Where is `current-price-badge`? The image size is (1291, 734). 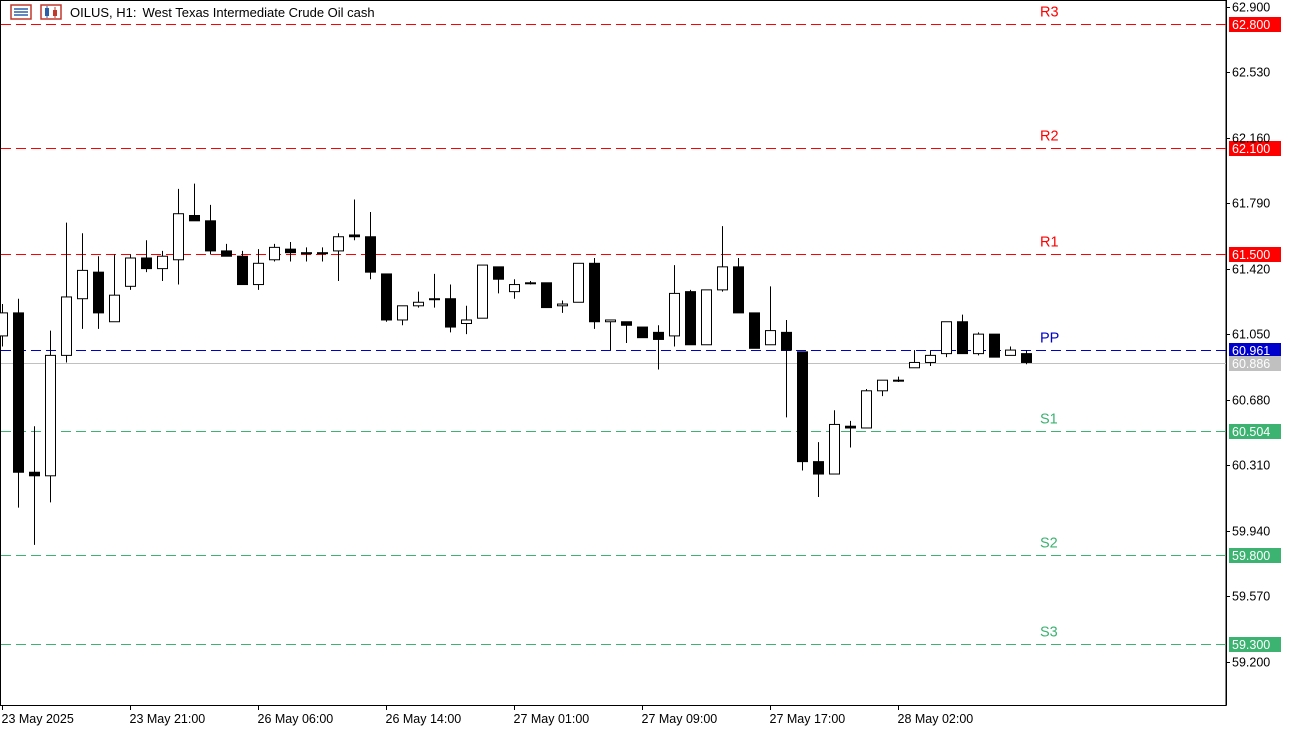
current-price-badge is located at coordinates (1255, 363).